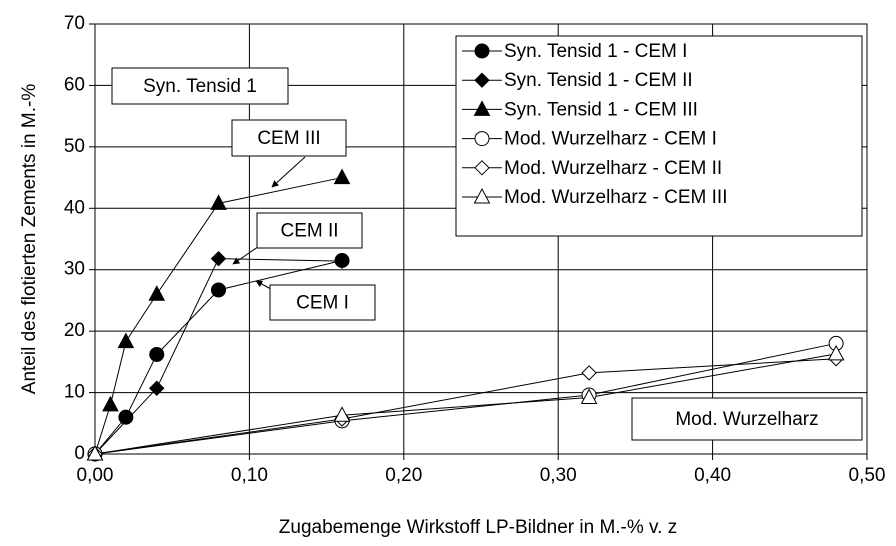 This screenshot has height=546, width=896. Describe the element at coordinates (74, 146) in the screenshot. I see `y-tick-label: 50` at that location.